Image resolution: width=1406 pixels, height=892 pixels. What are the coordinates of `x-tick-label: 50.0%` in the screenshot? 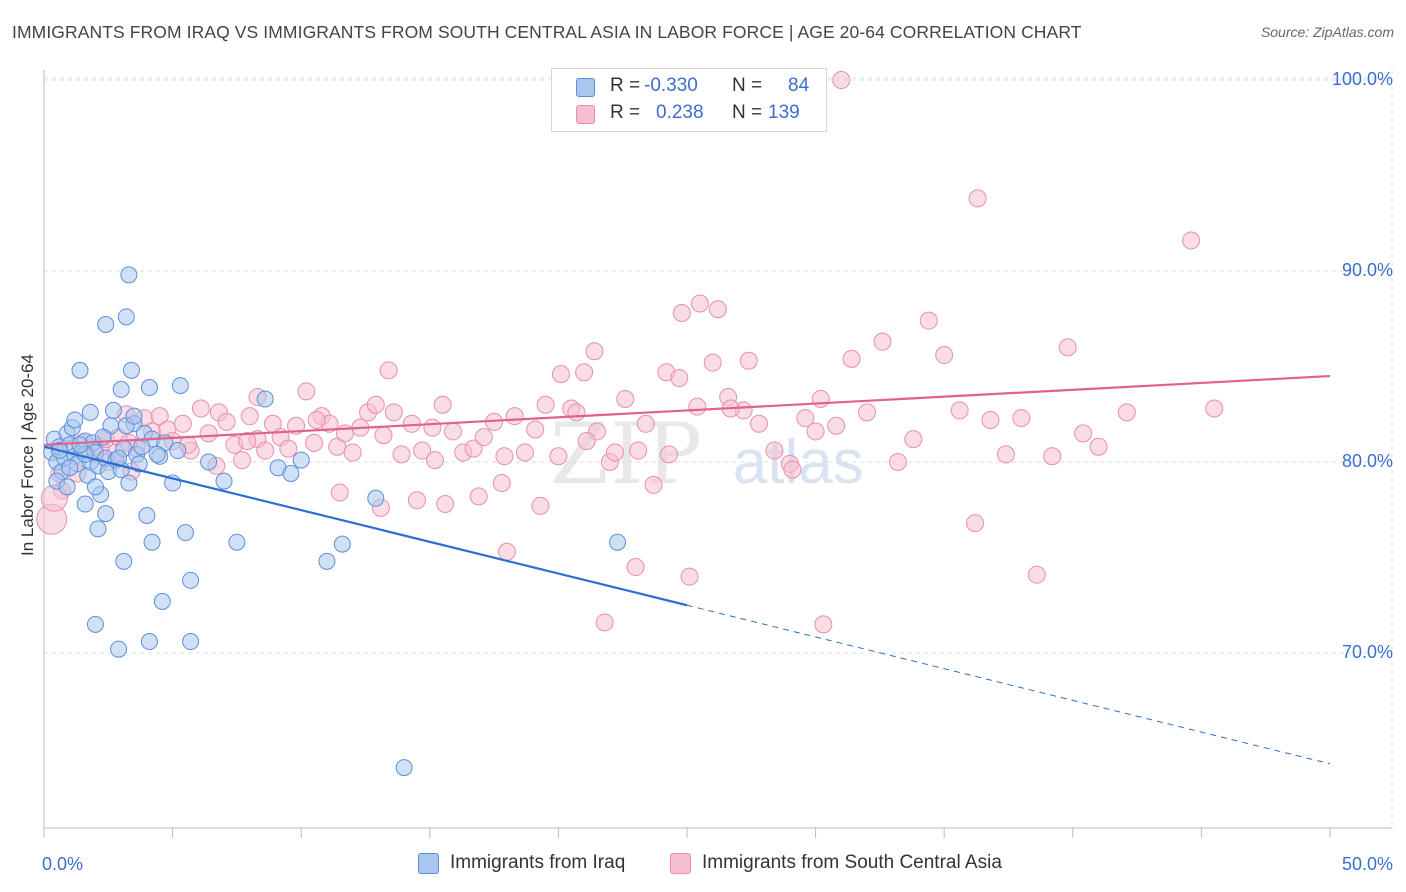 It's located at (1367, 864).